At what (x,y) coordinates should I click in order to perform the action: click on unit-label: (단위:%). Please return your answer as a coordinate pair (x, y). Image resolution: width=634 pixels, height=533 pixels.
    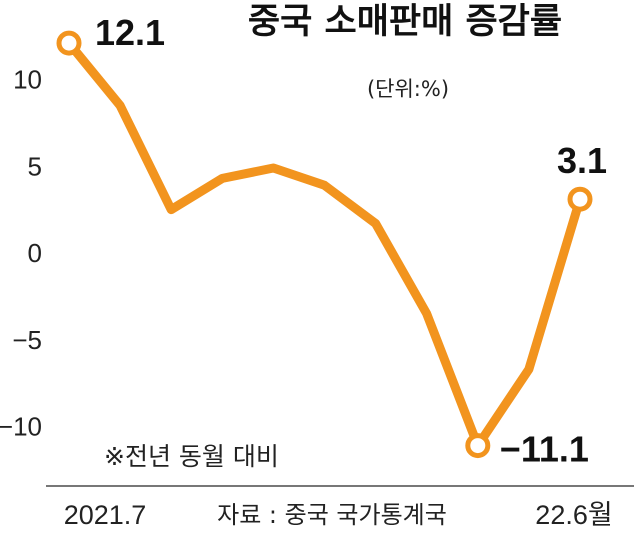
    Looking at the image, I should click on (408, 89).